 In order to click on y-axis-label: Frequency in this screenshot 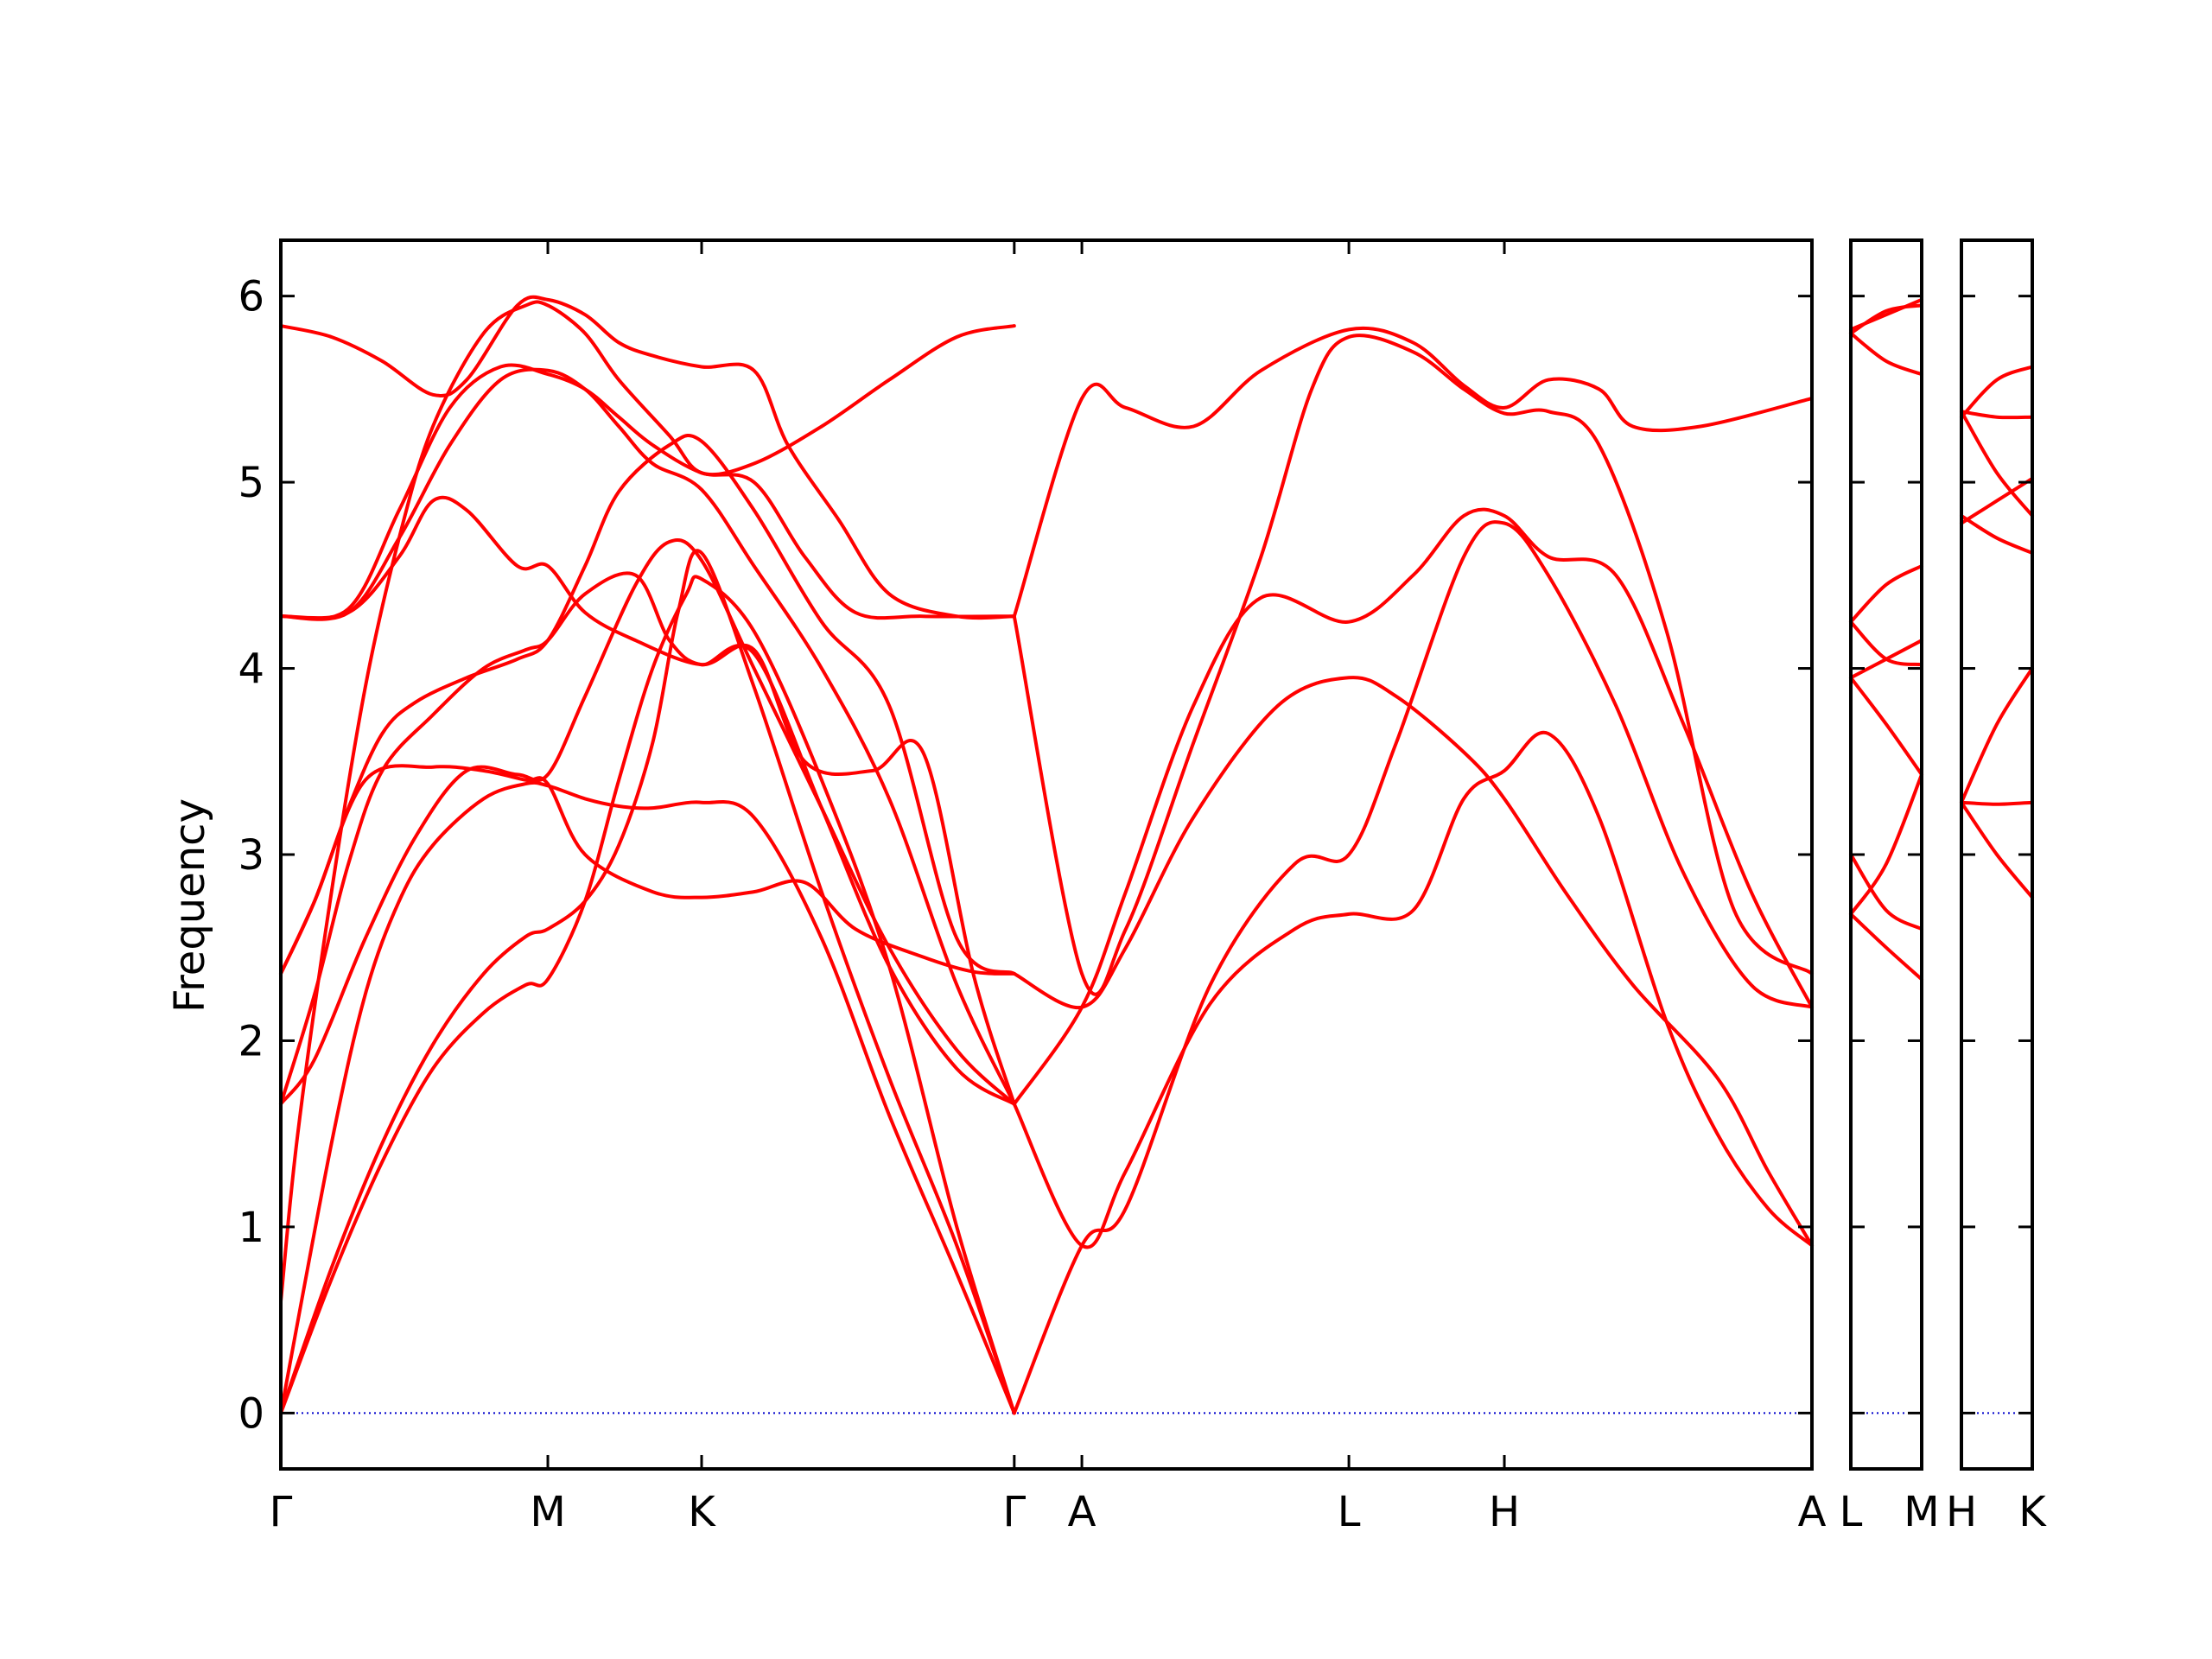, I will do `click(190, 905)`.